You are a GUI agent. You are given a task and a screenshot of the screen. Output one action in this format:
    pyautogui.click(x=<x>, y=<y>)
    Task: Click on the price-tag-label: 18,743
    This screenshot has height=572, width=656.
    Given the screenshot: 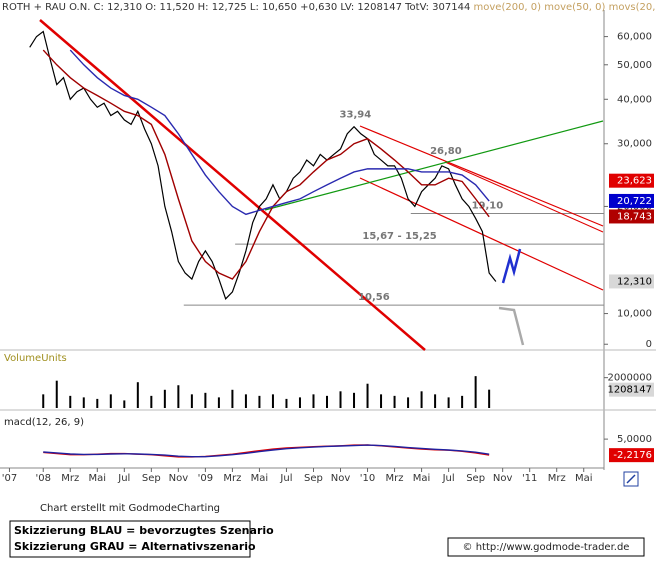 What is the action you would take?
    pyautogui.click(x=634, y=216)
    